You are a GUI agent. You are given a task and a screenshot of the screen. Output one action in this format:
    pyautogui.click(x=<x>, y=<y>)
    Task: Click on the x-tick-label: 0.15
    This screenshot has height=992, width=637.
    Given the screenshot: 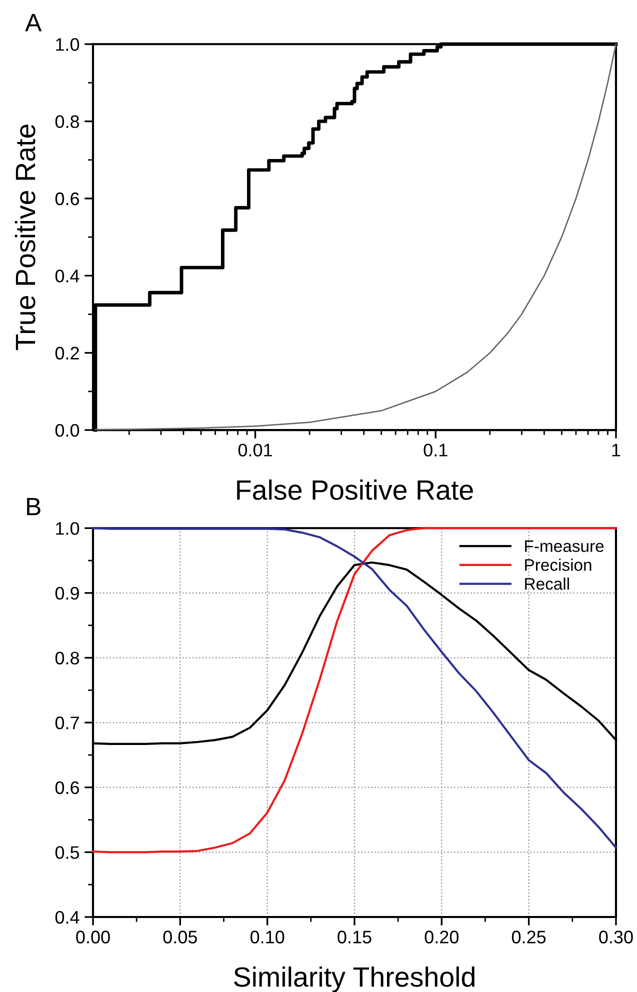 What is the action you would take?
    pyautogui.click(x=355, y=937)
    